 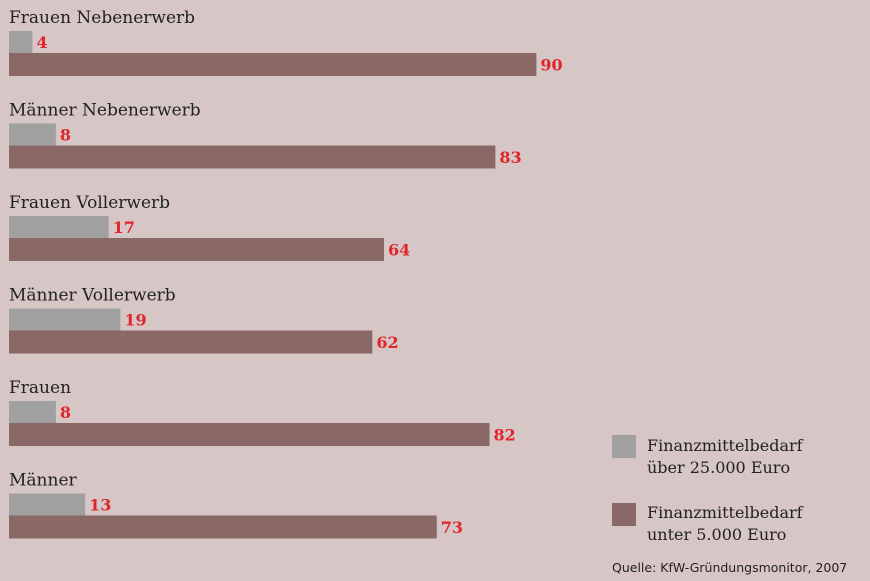 What do you see at coordinates (452, 527) in the screenshot?
I see `value-label: 73` at bounding box center [452, 527].